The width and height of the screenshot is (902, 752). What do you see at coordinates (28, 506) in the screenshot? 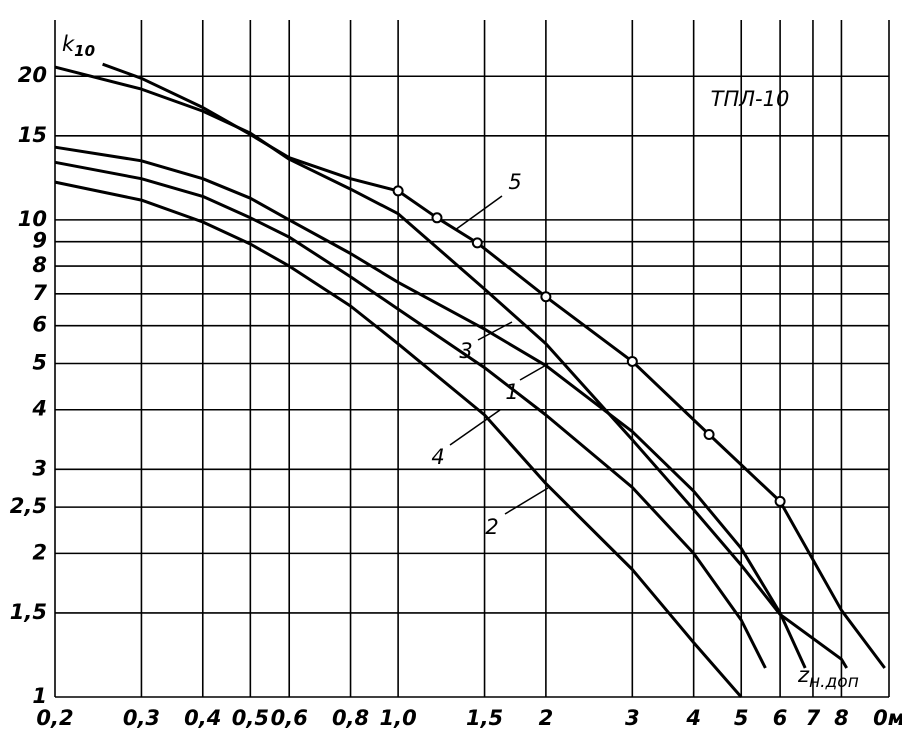
I see `y-tick-label: 2,5` at bounding box center [28, 506].